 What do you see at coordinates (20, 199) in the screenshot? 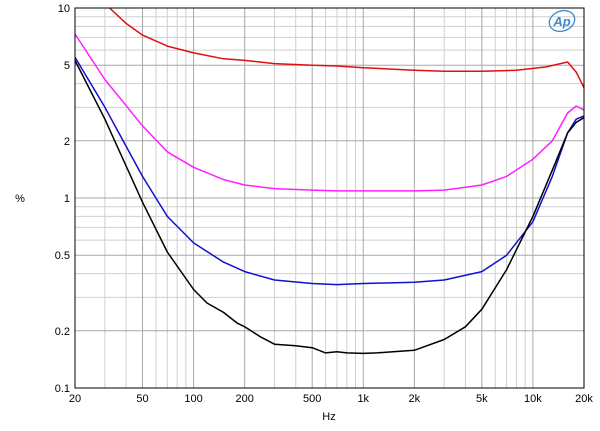
I see `y-axis-label: %` at bounding box center [20, 199].